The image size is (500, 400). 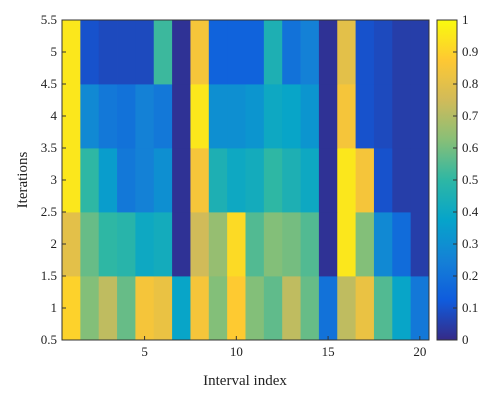 I want to click on colorbar-tick-label: 0.7, so click(x=470, y=115).